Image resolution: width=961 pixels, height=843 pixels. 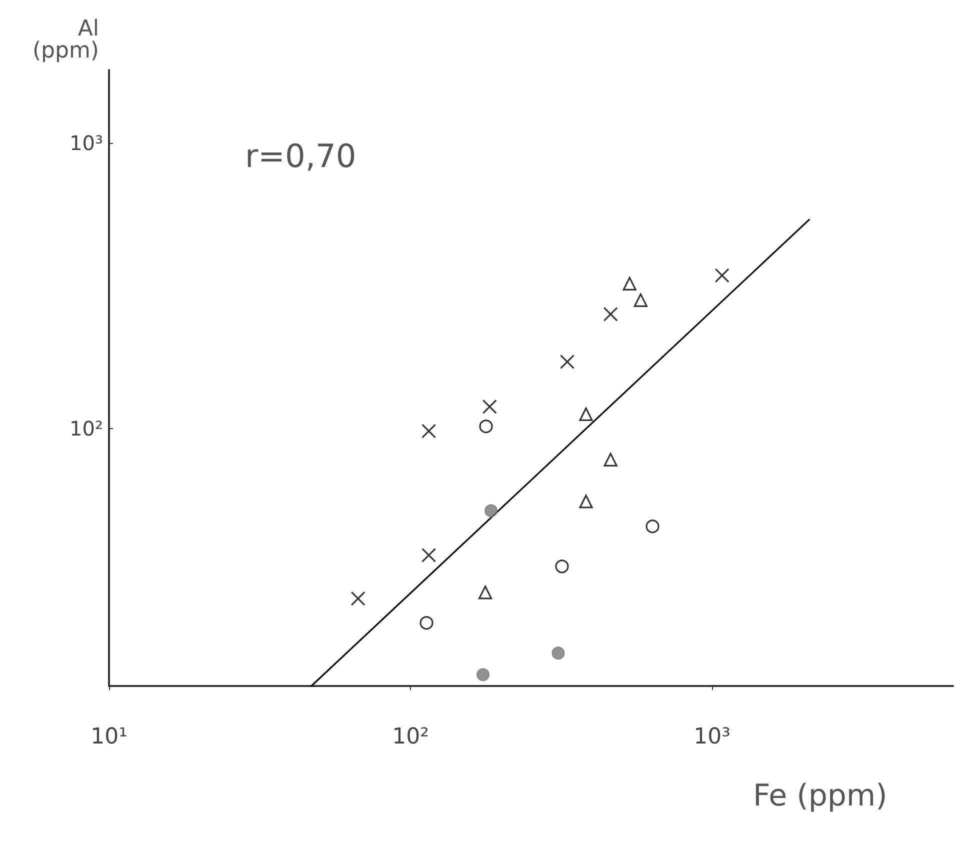 What do you see at coordinates (410, 737) in the screenshot?
I see `x-tick-label: 10²` at bounding box center [410, 737].